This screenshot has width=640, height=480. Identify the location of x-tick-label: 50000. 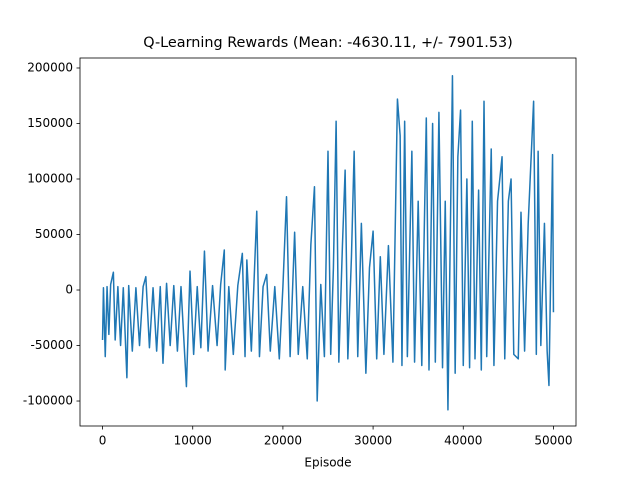
(553, 441).